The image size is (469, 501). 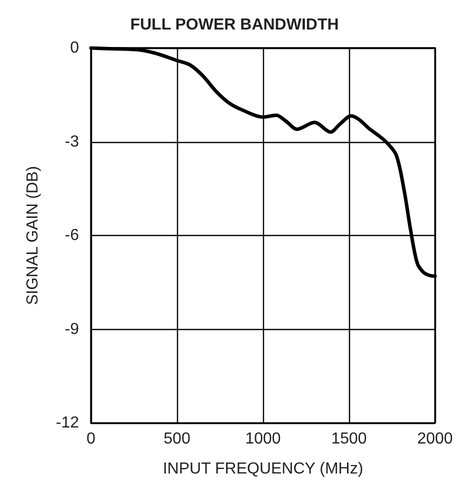 I want to click on chart-title: FULL POWER BANDWIDTH, so click(x=234, y=25).